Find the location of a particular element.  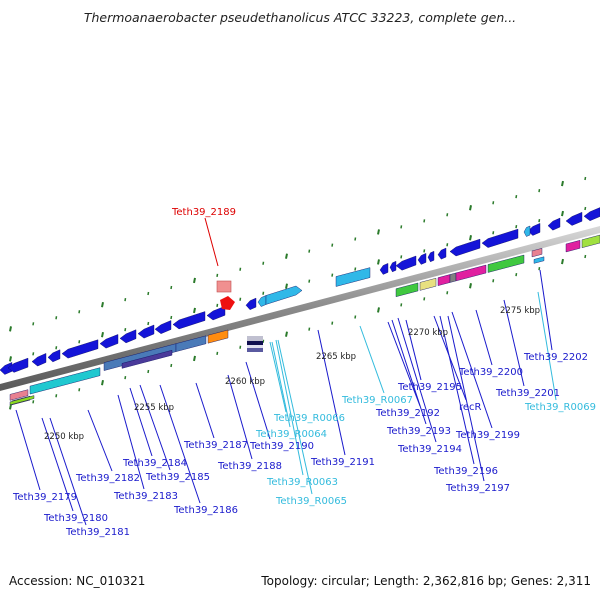

kbp-label: 2260 kbp is located at coordinates (245, 382).